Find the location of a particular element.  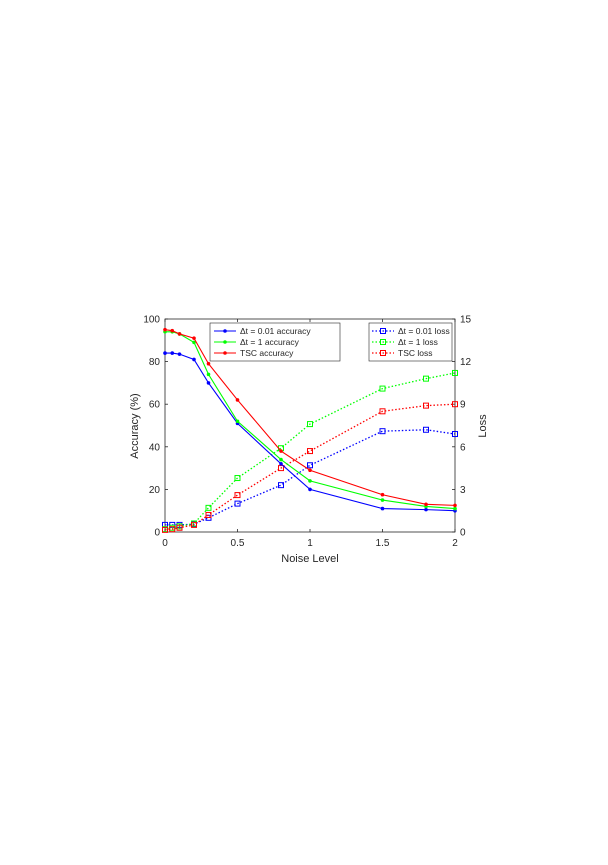

legend-accuracy-label: Δt = 1 accuracy is located at coordinates (270, 342).